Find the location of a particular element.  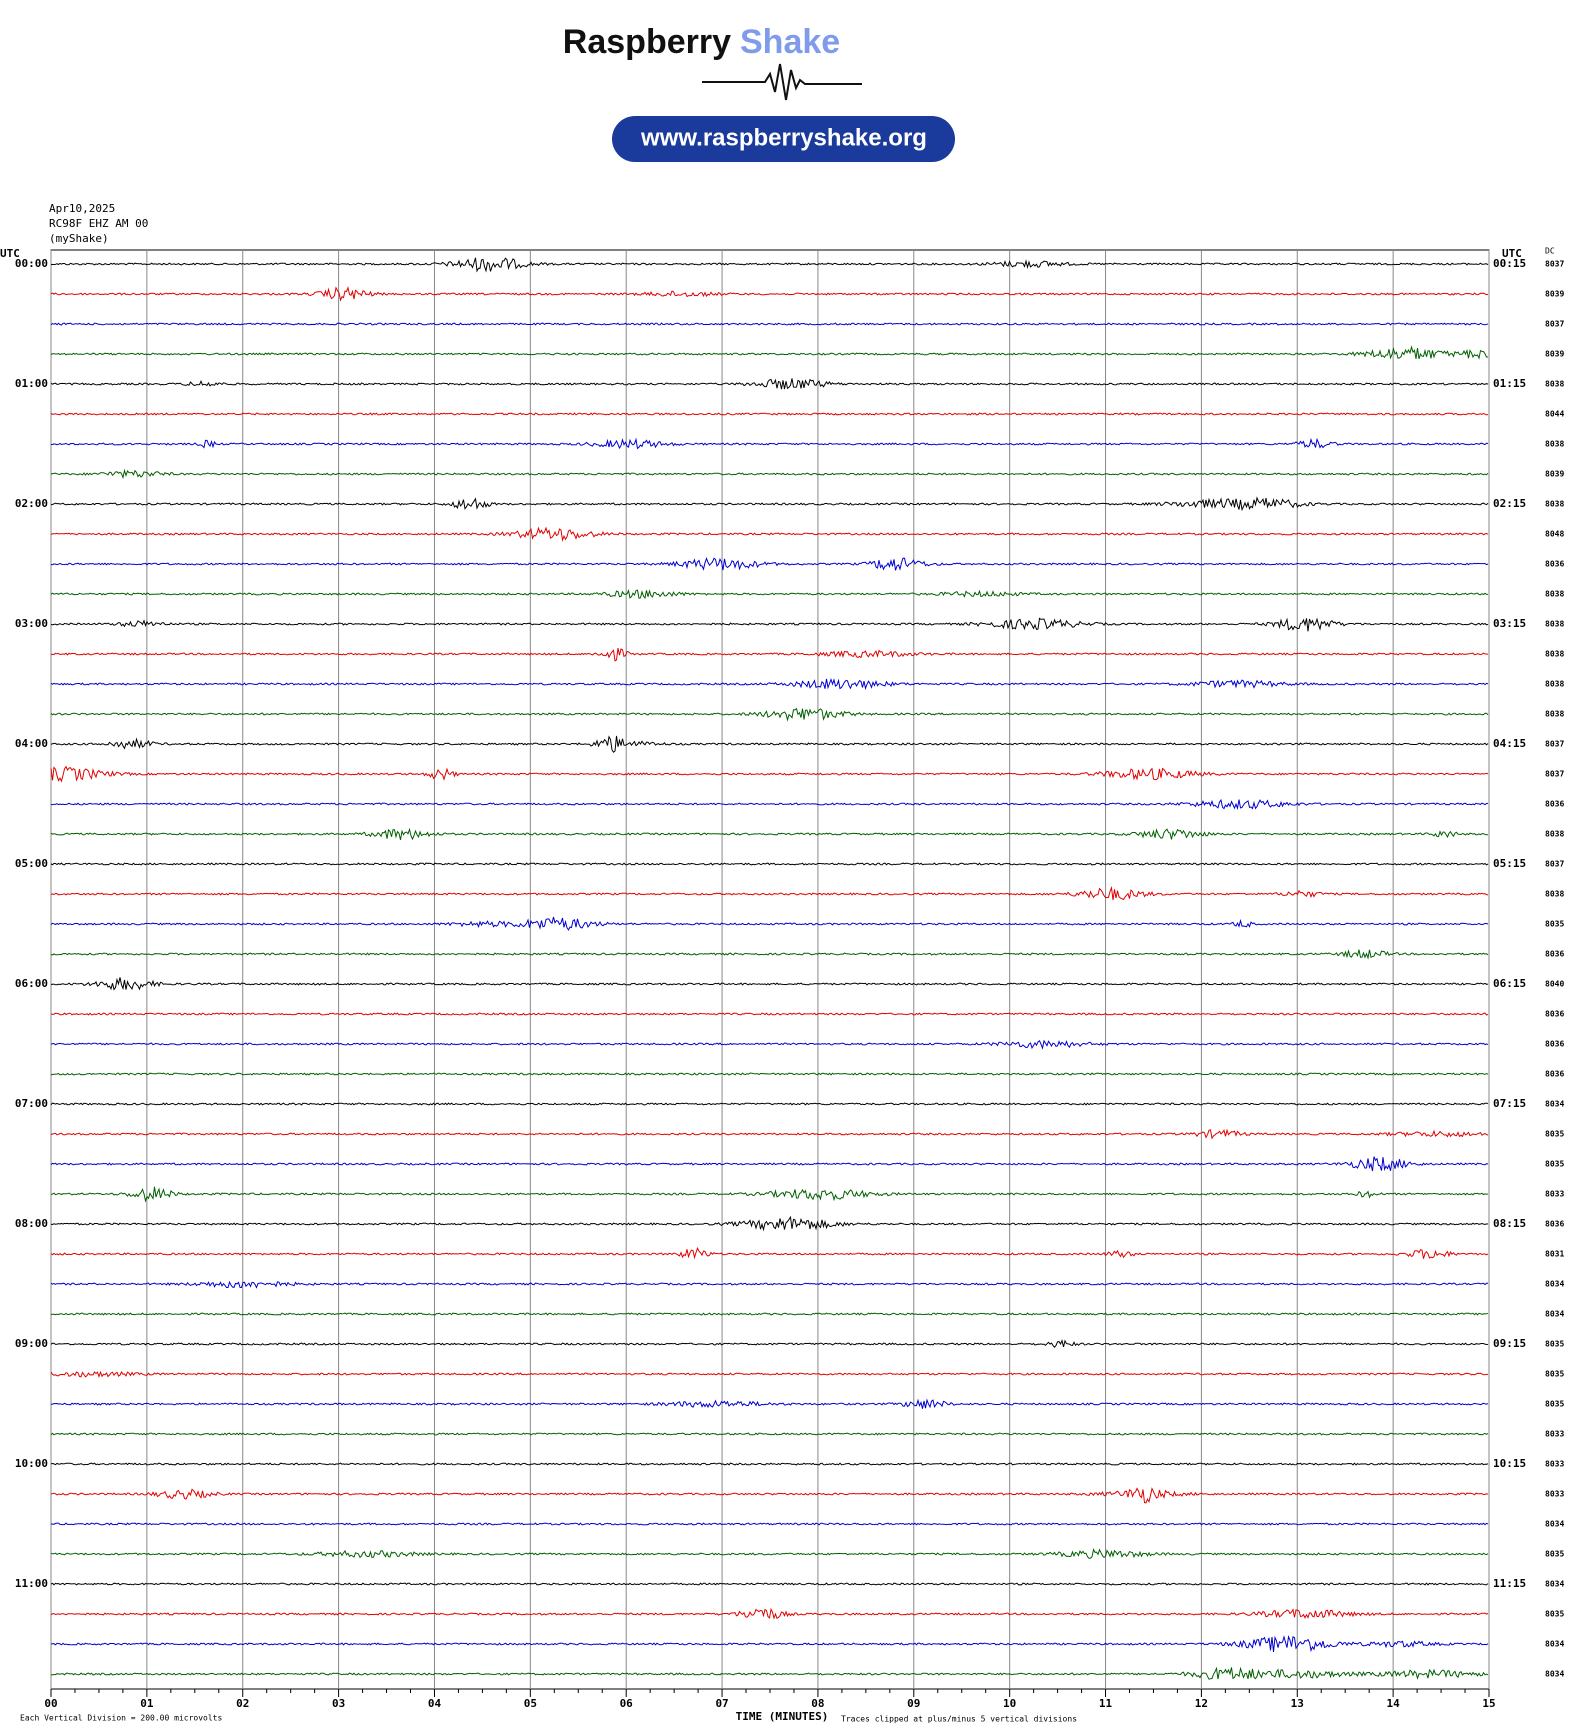

x-tick-label: 01 is located at coordinates (147, 1703).